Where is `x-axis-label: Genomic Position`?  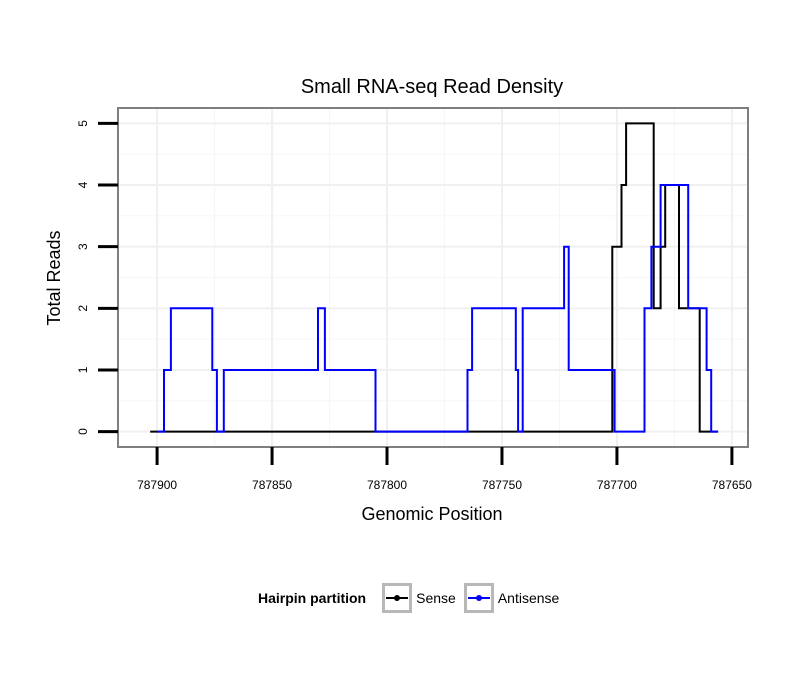
x-axis-label: Genomic Position is located at coordinates (431, 514).